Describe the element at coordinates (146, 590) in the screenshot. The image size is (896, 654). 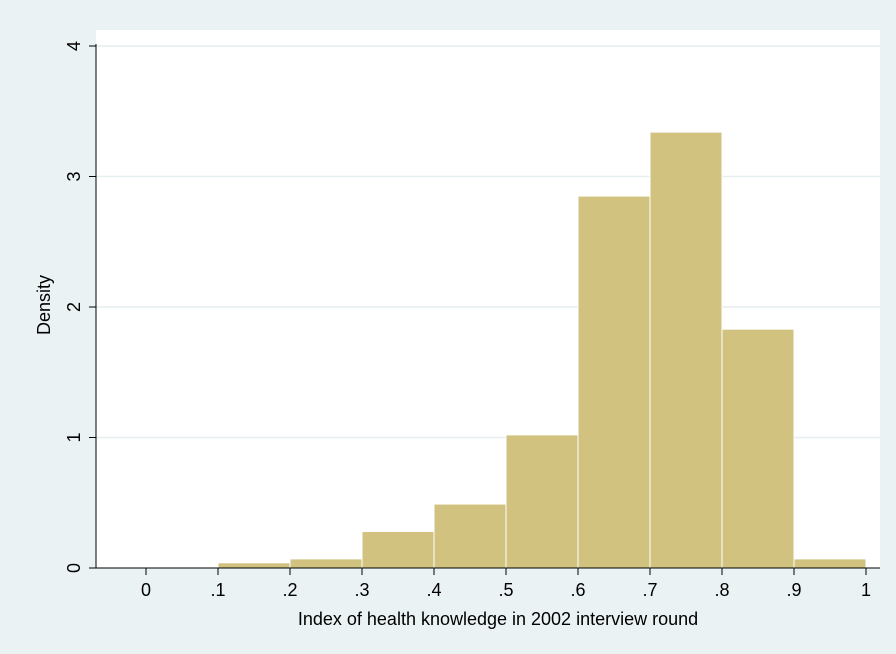
I see `x-tick-label: 0` at that location.